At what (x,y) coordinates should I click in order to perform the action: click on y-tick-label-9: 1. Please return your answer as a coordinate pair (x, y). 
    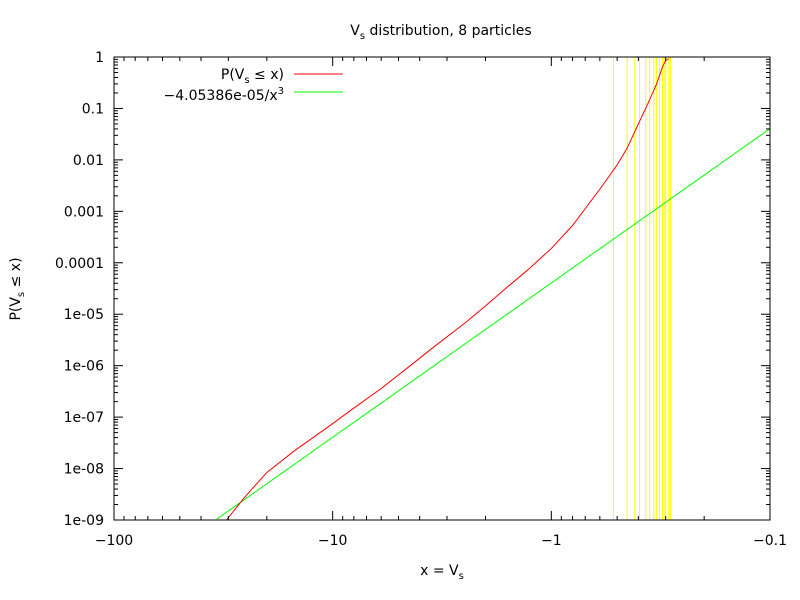
    Looking at the image, I should click on (99, 58).